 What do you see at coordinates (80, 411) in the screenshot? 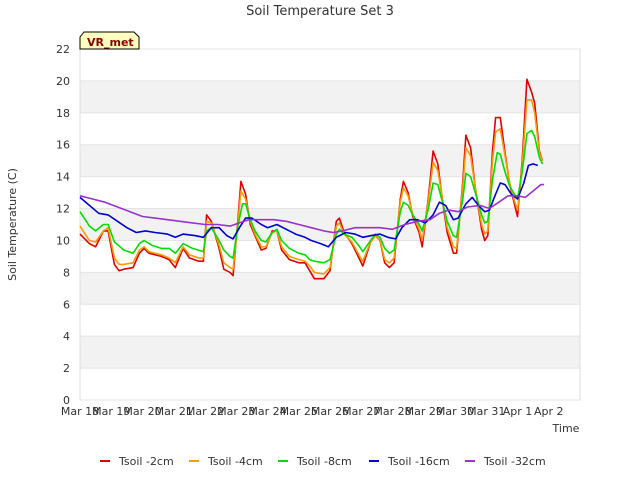
I see `x-tick-label: Mar 18` at bounding box center [80, 411].